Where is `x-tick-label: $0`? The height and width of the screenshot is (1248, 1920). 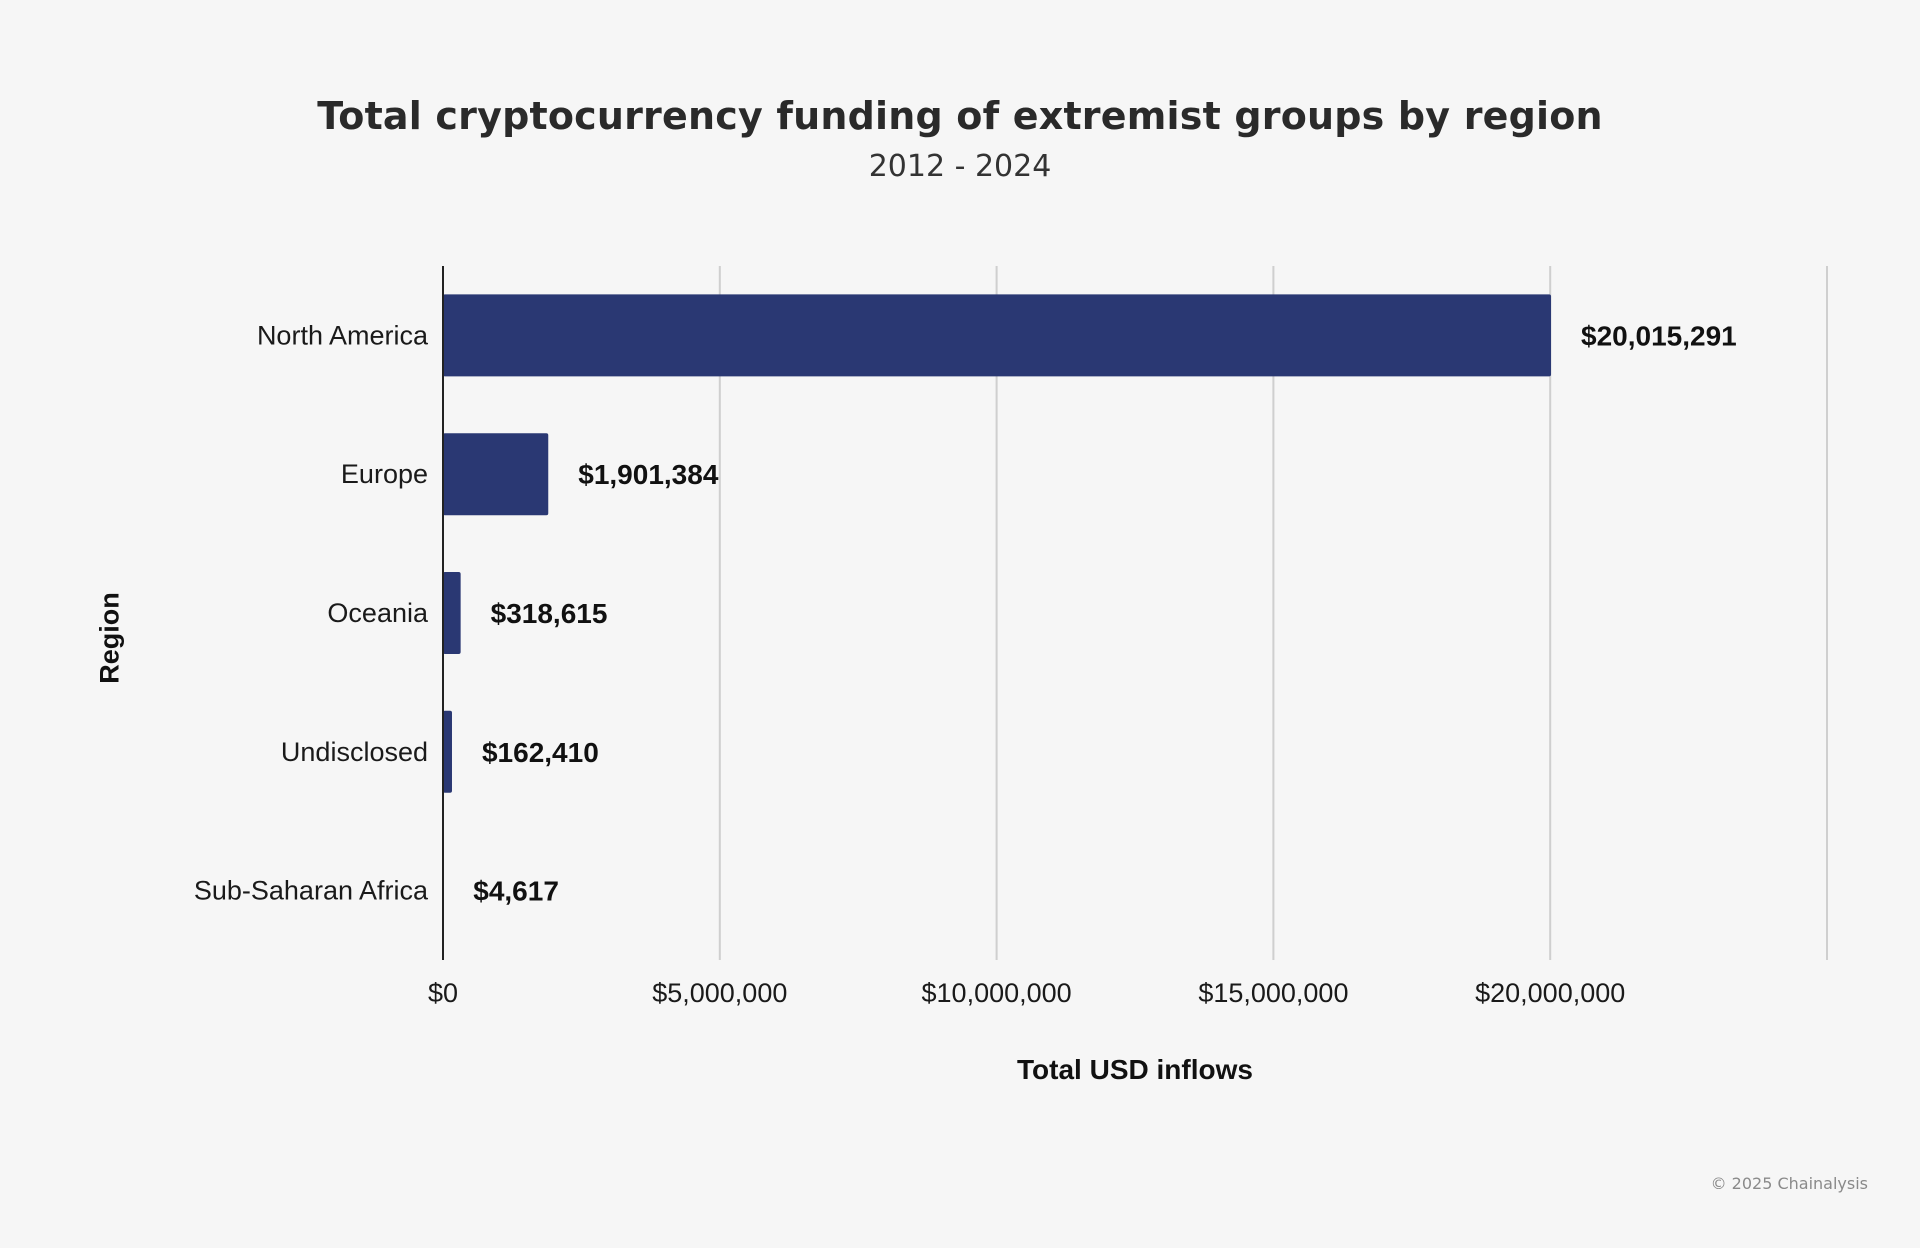 x-tick-label: $0 is located at coordinates (443, 993).